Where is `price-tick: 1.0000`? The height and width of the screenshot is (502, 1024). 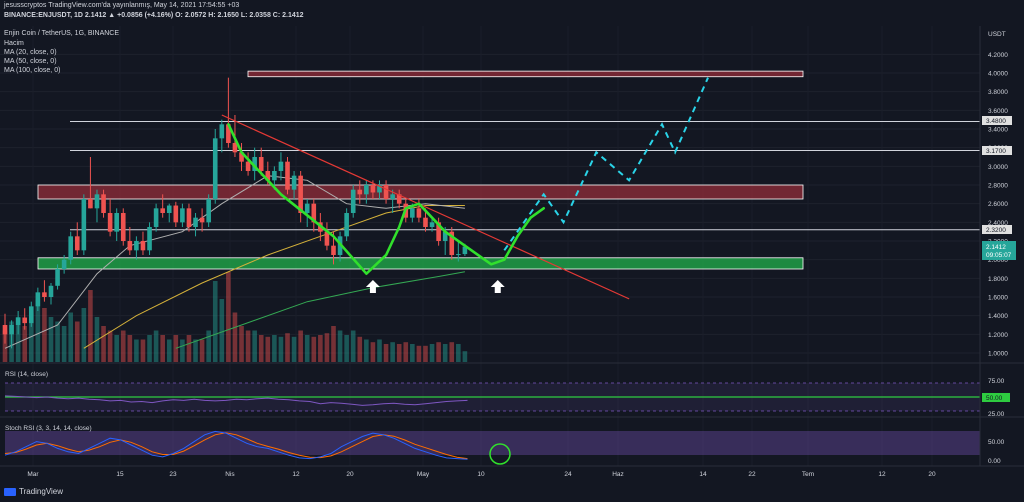 price-tick: 1.0000 is located at coordinates (998, 354).